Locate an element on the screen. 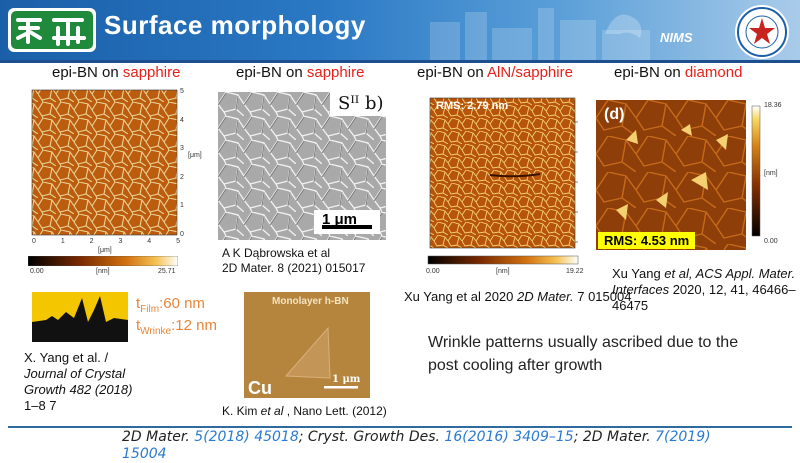 This screenshot has height=463, width=800. x-tick: 5 is located at coordinates (178, 241).